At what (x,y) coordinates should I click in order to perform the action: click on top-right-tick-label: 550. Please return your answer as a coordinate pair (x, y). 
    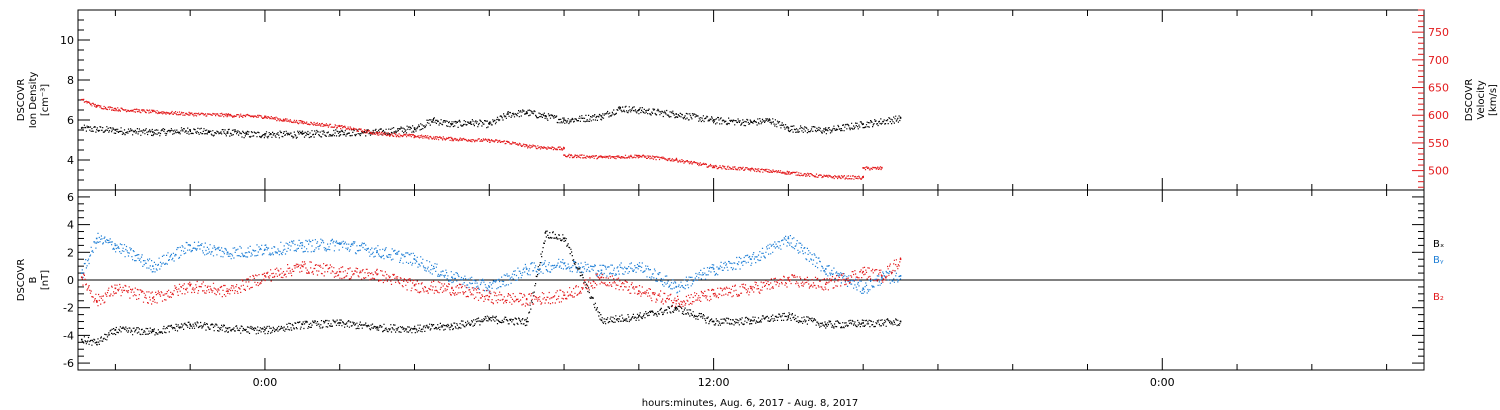
    Looking at the image, I should click on (1438, 143).